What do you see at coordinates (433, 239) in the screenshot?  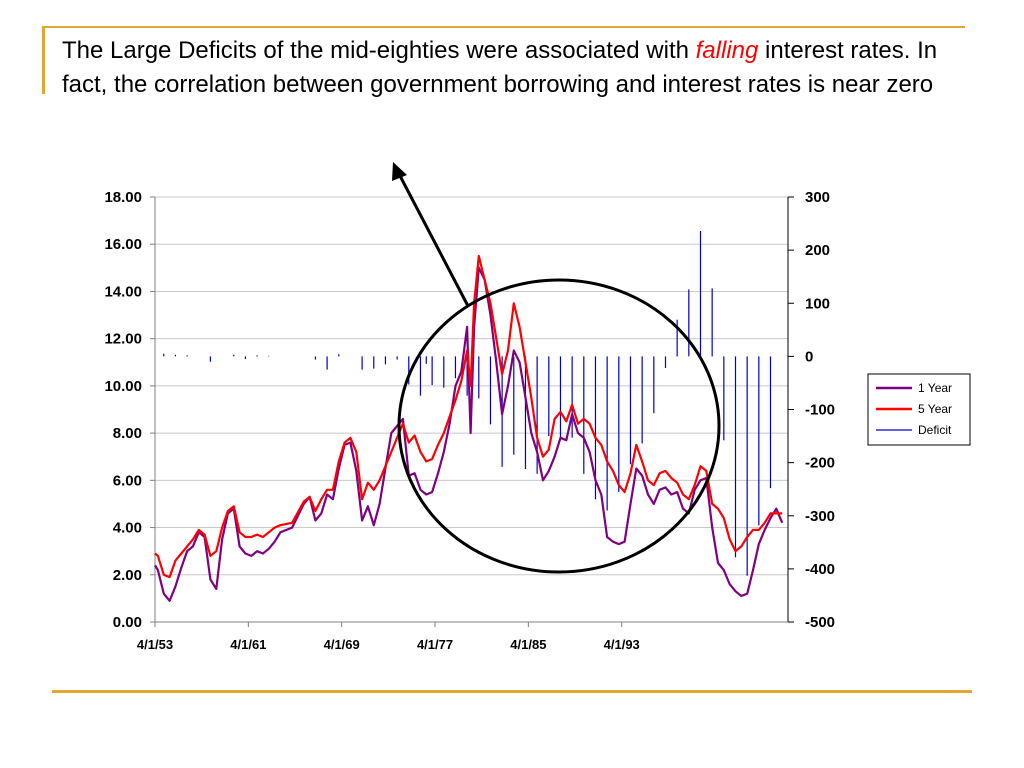 I see `annotation-arrow-line` at bounding box center [433, 239].